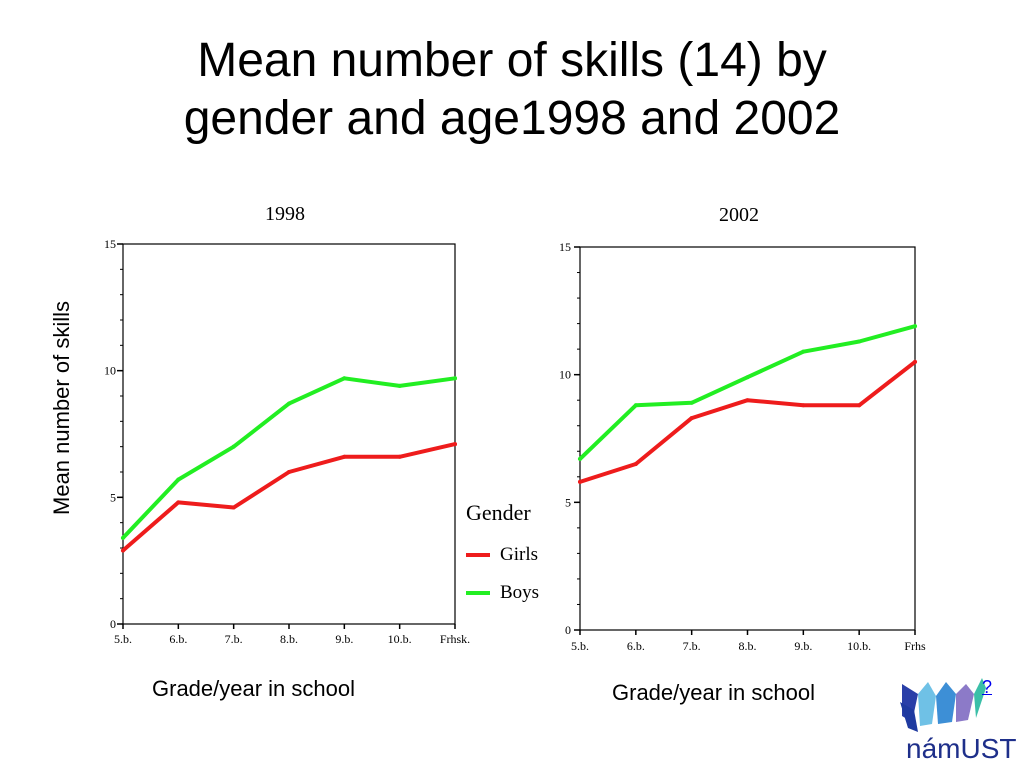 This screenshot has width=1024, height=768. I want to click on chart-2002-x-tick-label: Frhs, so click(915, 646).